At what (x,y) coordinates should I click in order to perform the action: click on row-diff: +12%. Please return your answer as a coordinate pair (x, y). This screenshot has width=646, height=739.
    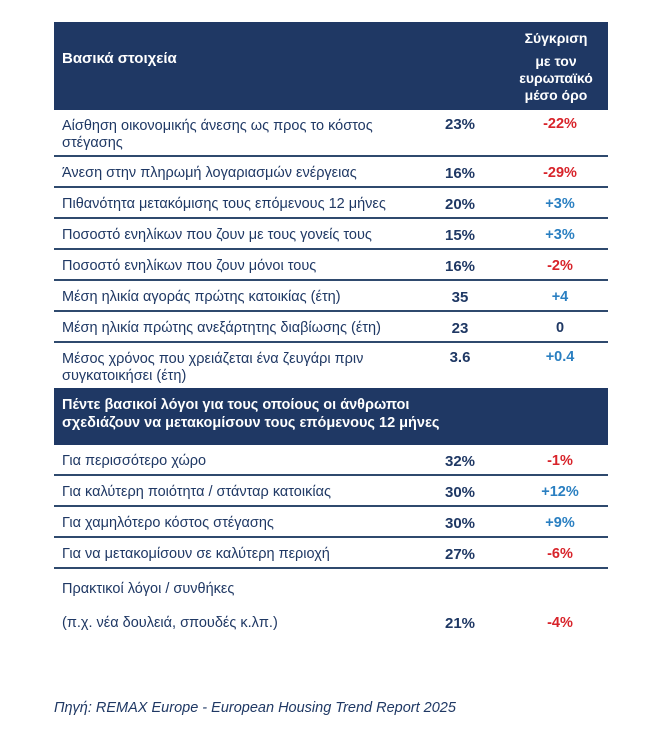
    Looking at the image, I should click on (560, 492).